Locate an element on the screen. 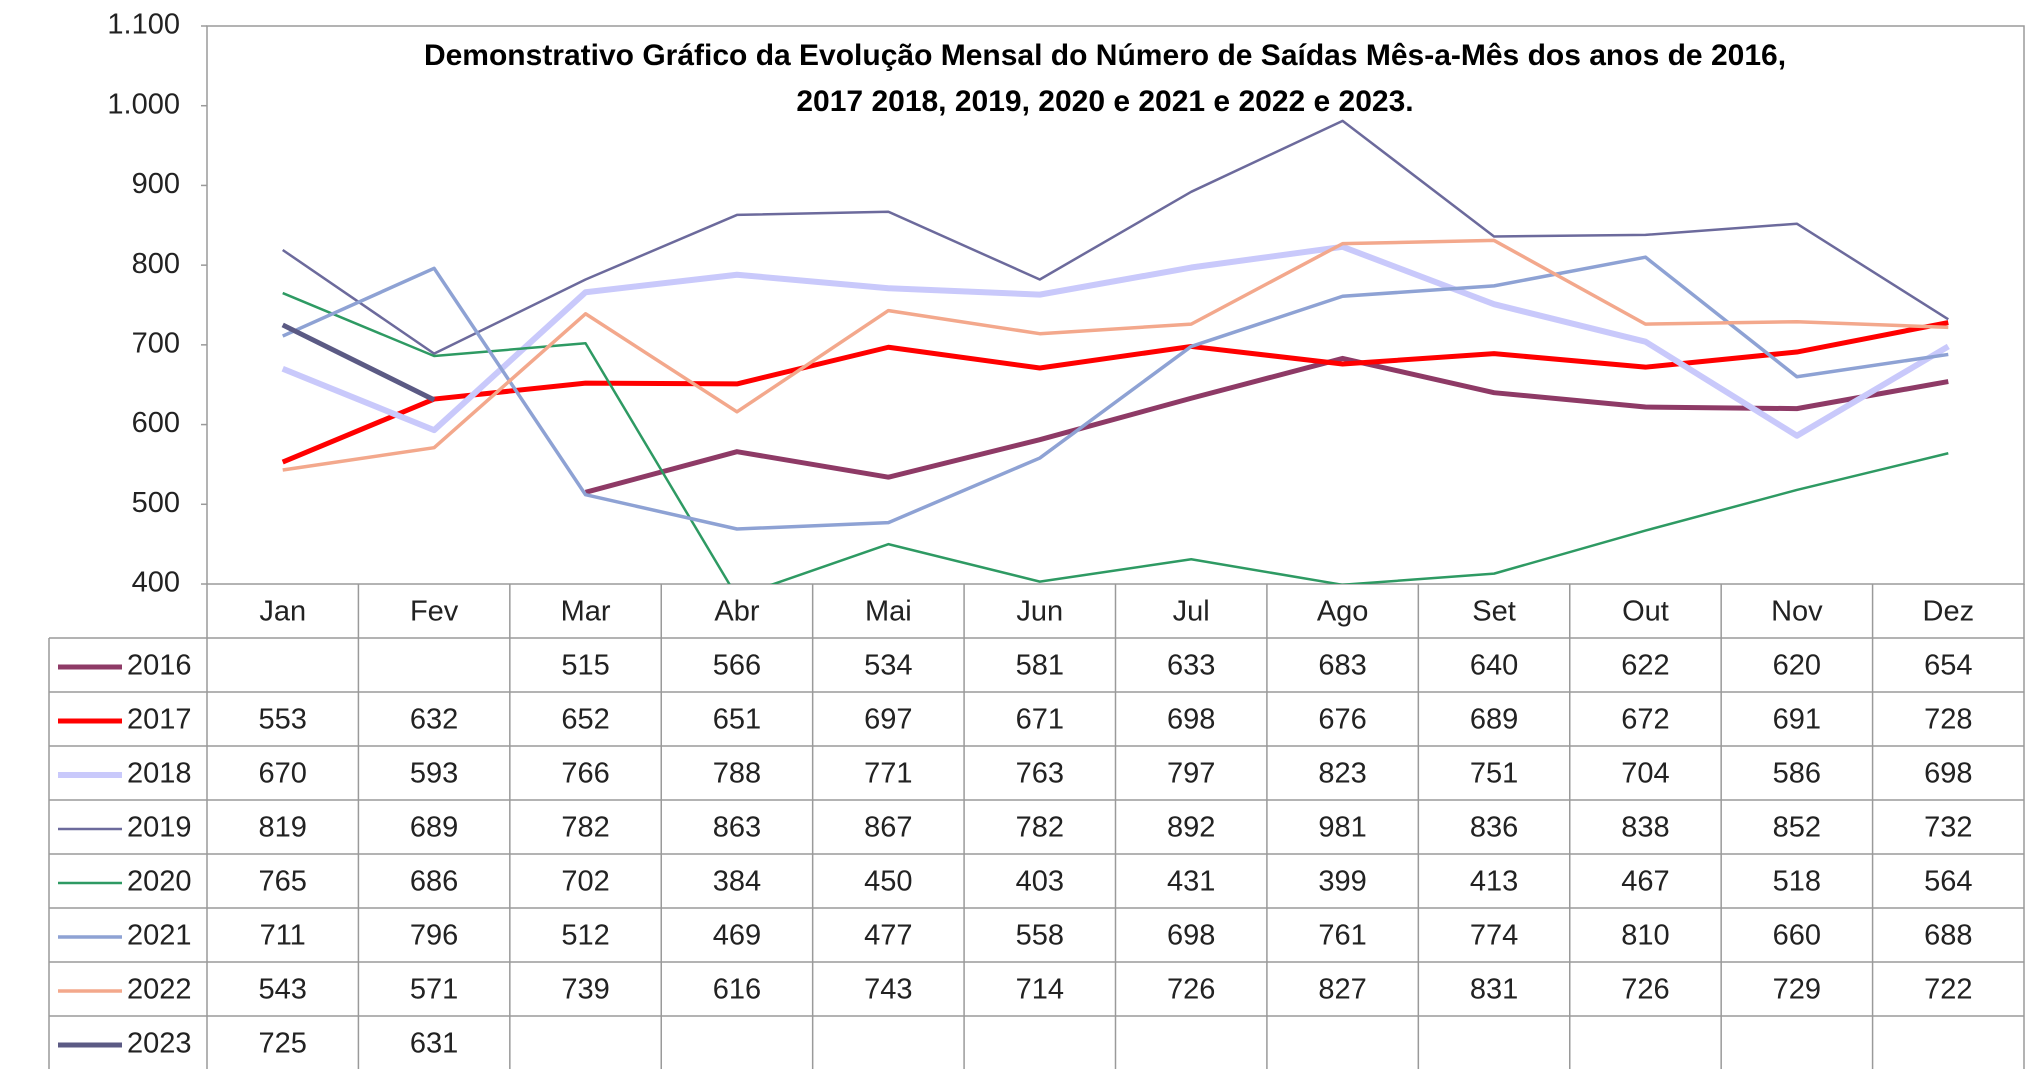  table-value: 467 is located at coordinates (1645, 882).